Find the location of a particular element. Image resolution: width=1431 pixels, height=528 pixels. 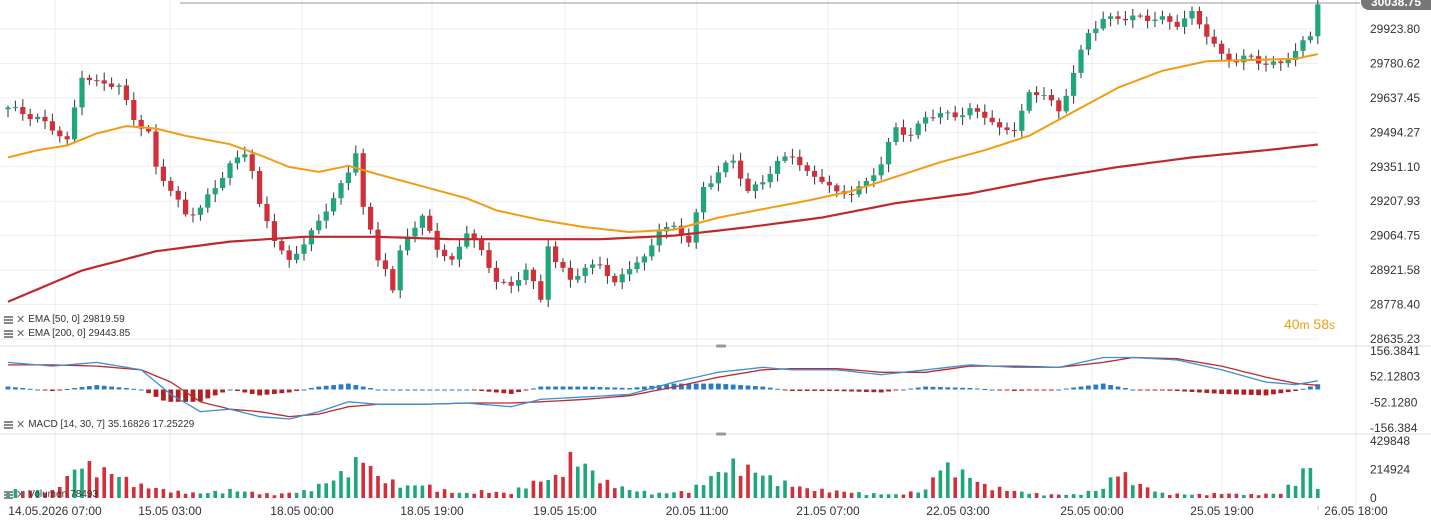

legend-ema200-value: 29443.85 is located at coordinates (109, 333).